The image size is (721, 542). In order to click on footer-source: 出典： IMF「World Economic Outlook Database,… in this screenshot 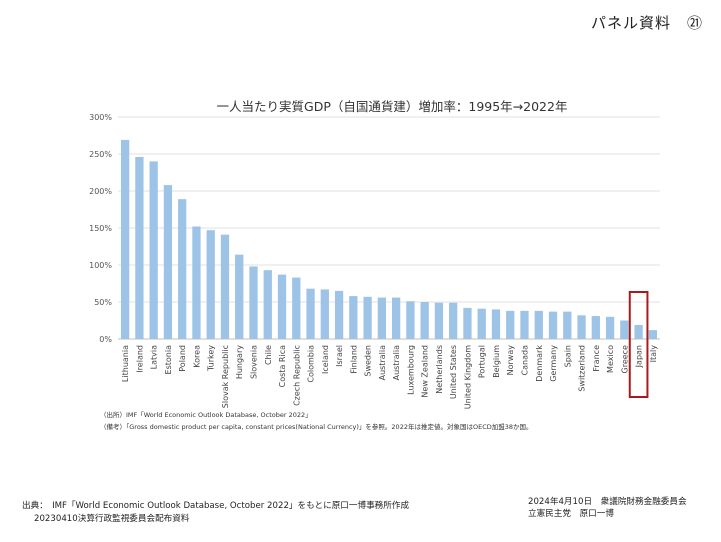, I will do `click(216, 506)`.